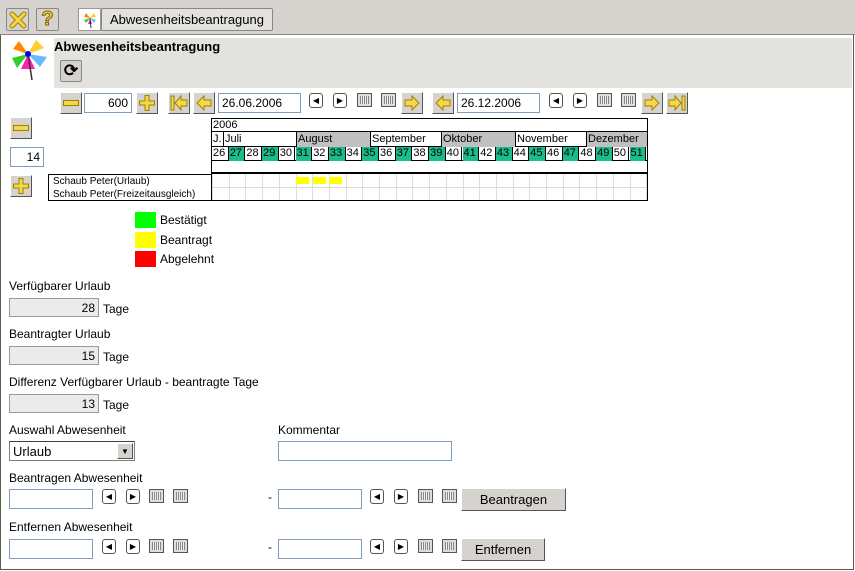 This screenshot has height=571, width=855. Describe the element at coordinates (491, 103) in the screenshot. I see `end-date-value: 26.12.2006` at that location.